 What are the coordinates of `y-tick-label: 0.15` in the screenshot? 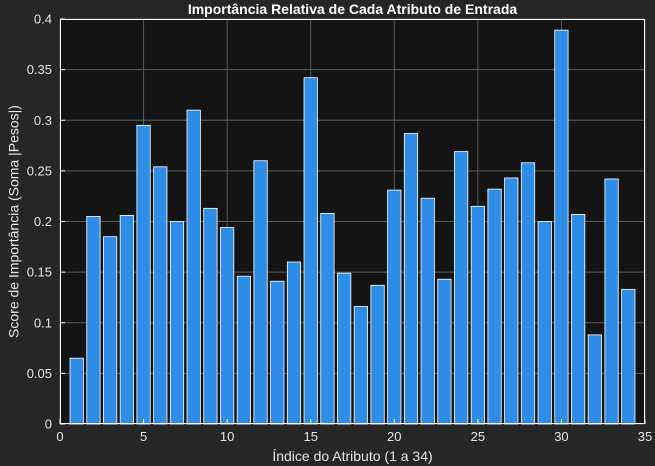 It's located at (39, 272).